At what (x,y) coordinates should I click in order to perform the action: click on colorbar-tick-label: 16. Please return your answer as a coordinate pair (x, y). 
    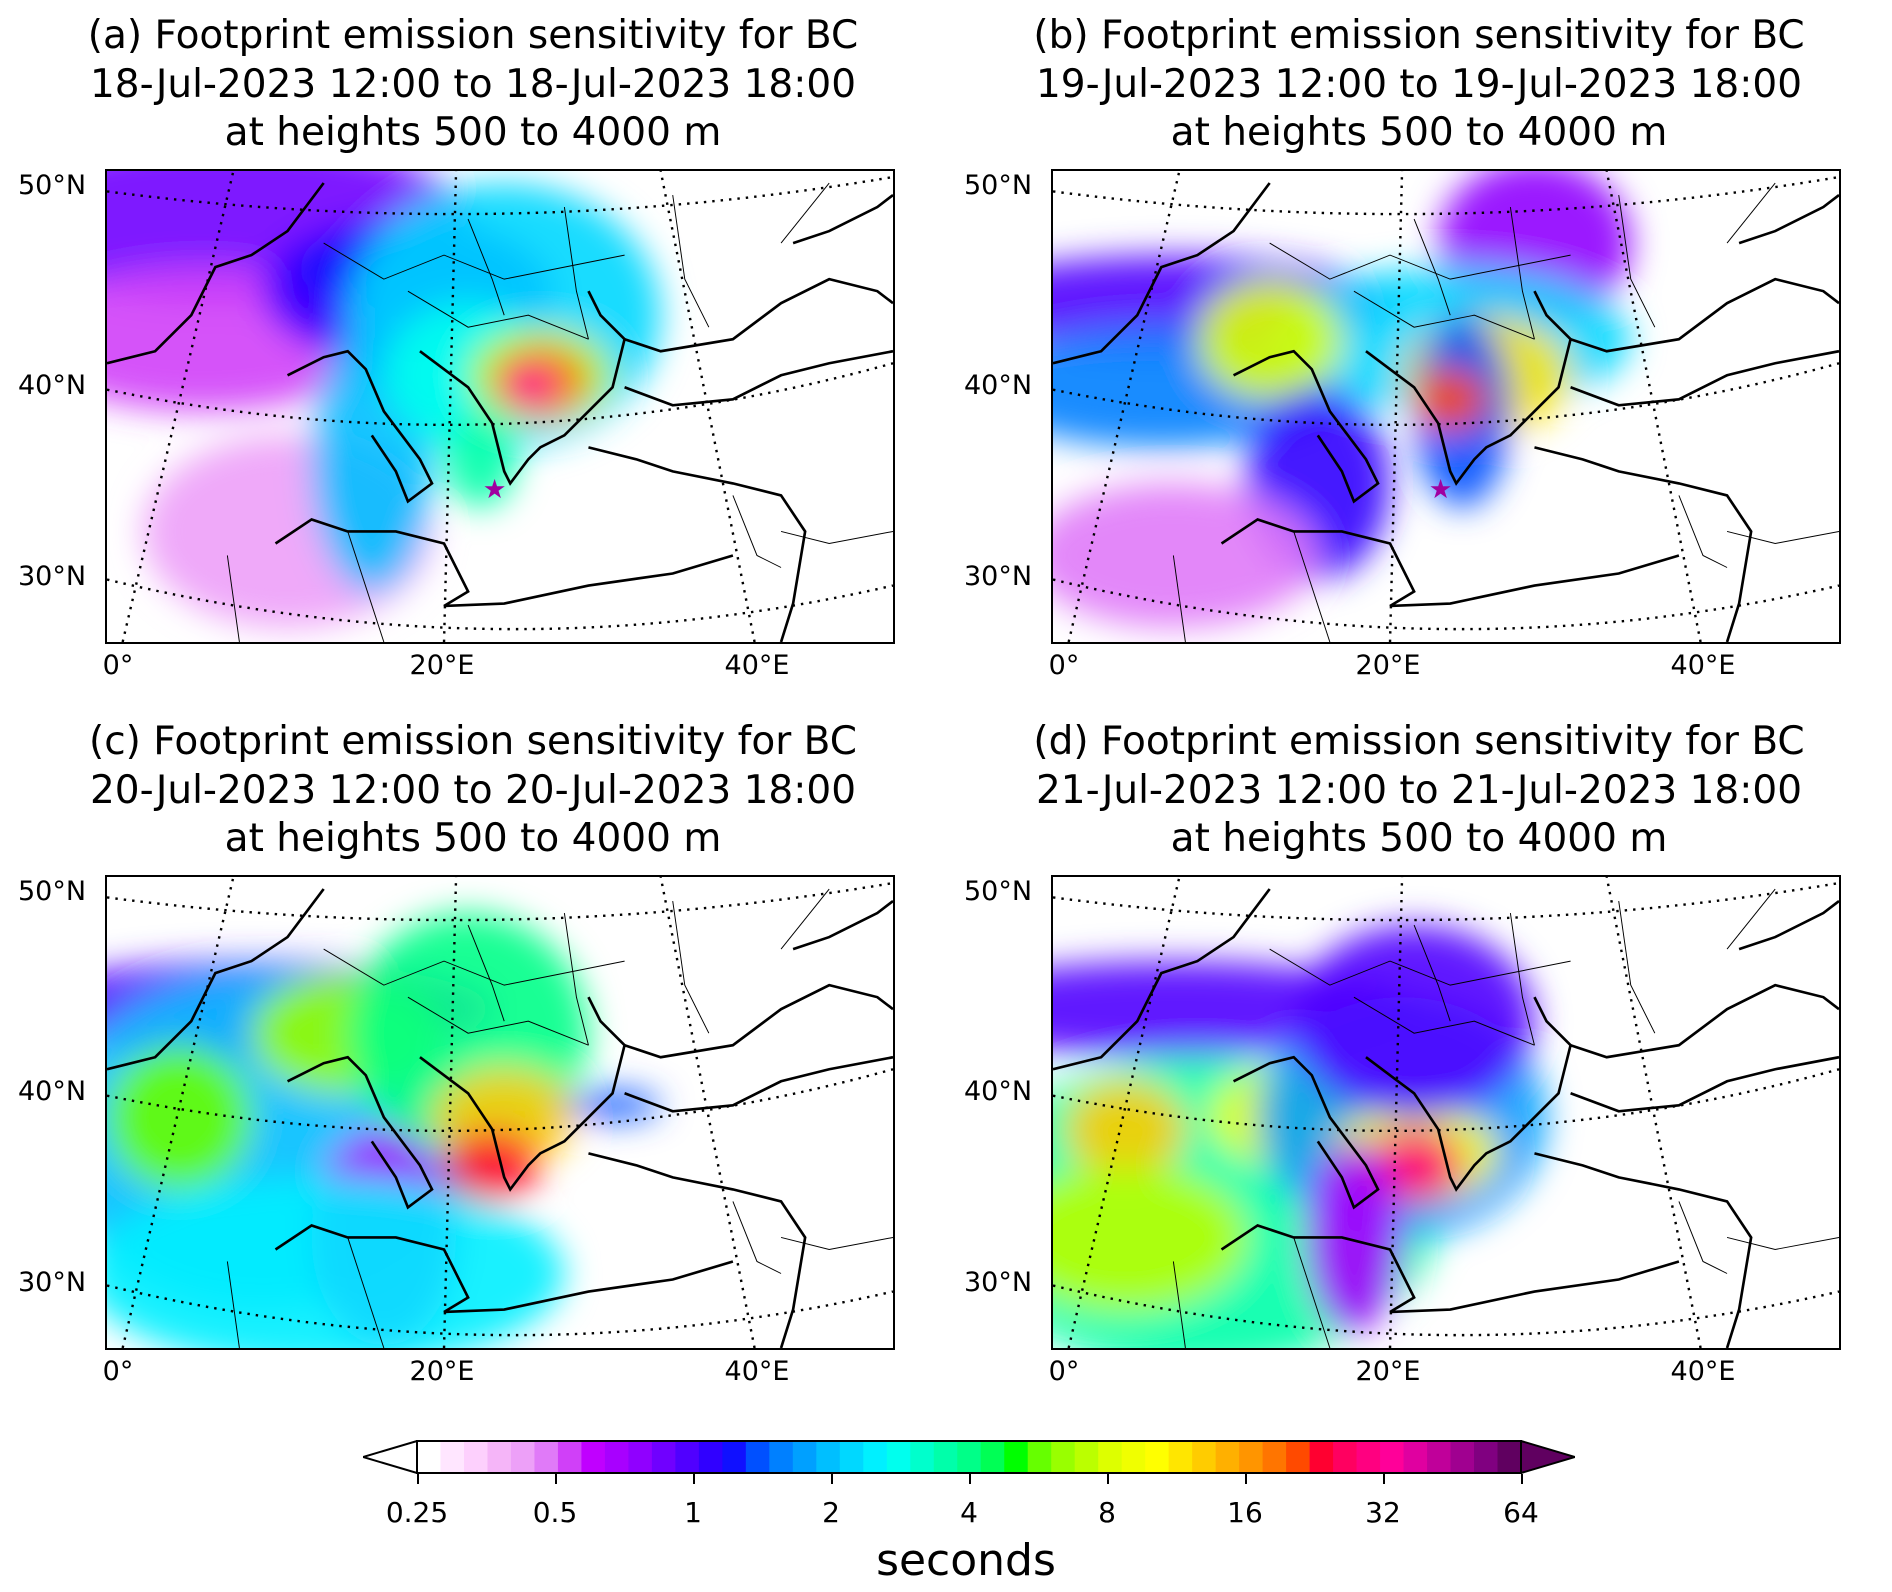
    Looking at the image, I should click on (1245, 1512).